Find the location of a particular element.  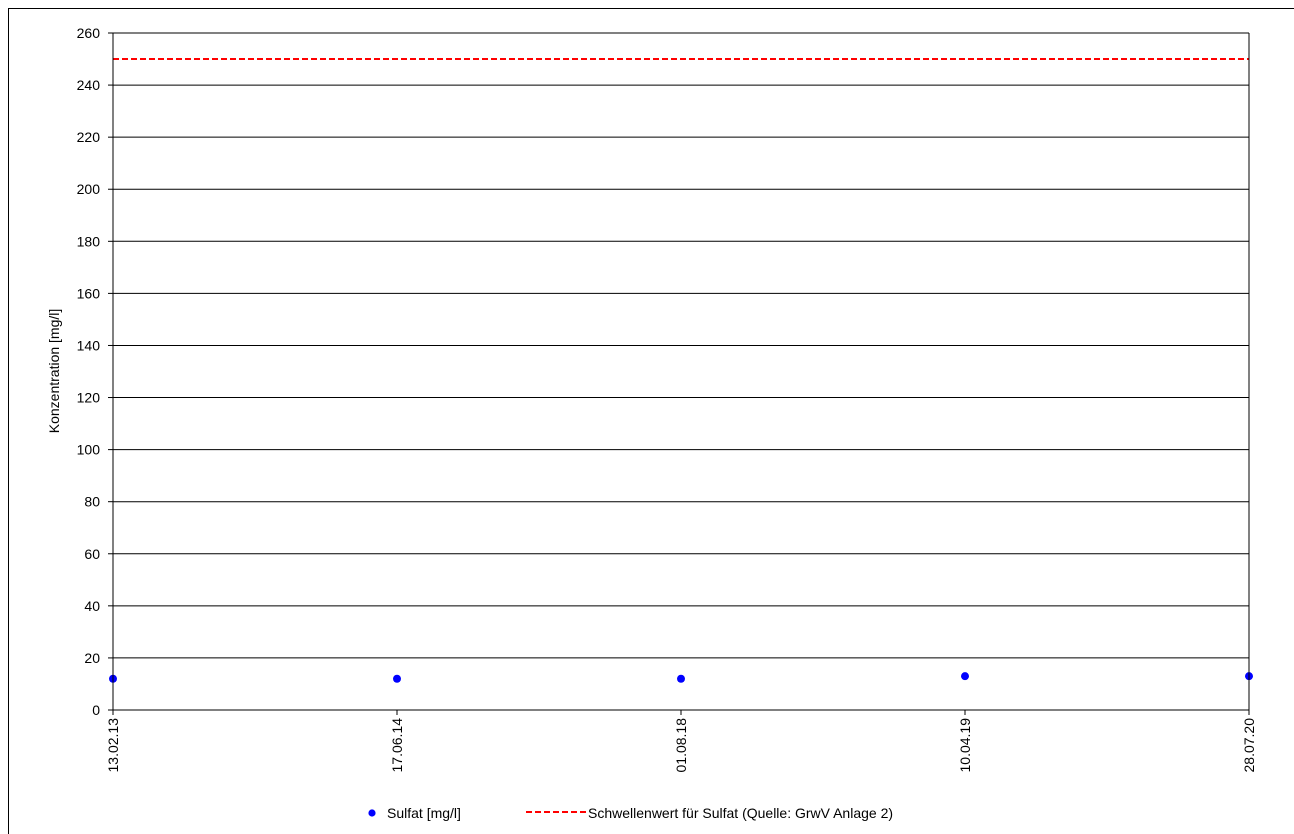

y-tick-label: 160 is located at coordinates (89, 293).